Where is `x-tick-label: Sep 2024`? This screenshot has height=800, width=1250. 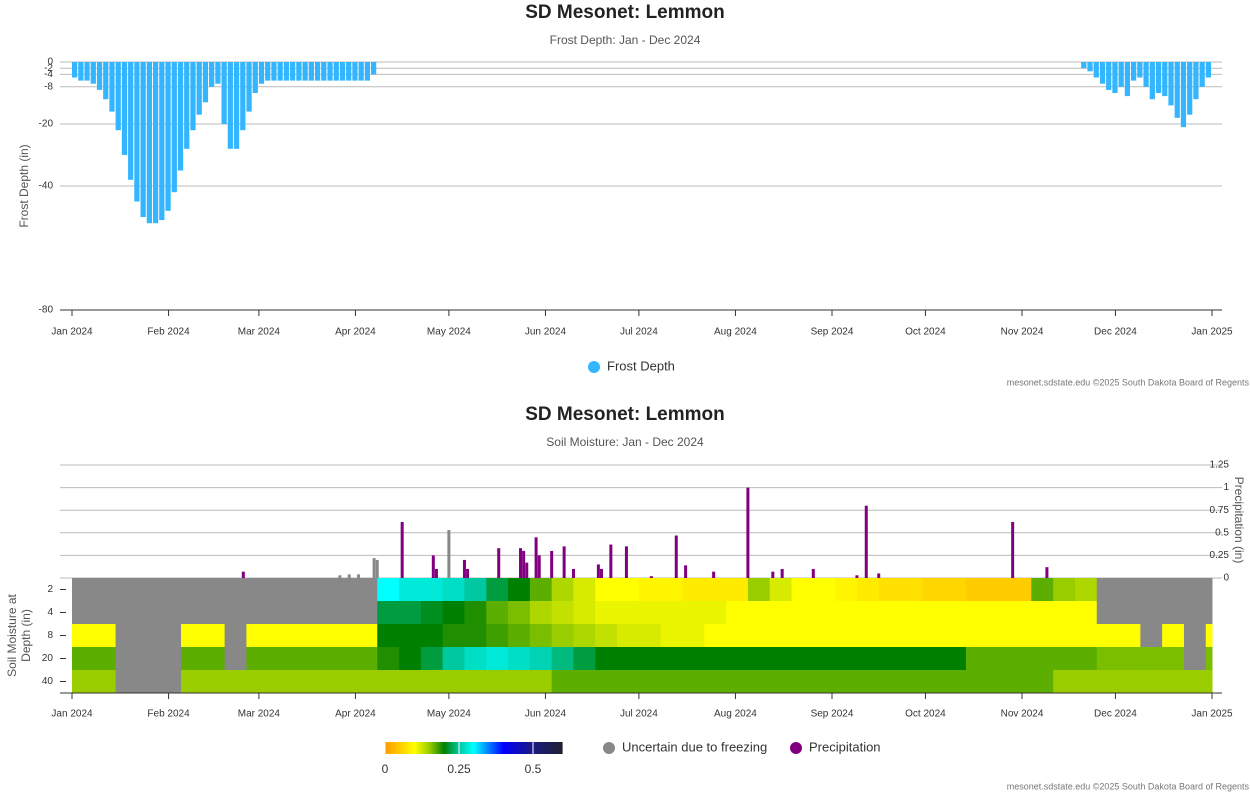
x-tick-label: Sep 2024 is located at coordinates (832, 332).